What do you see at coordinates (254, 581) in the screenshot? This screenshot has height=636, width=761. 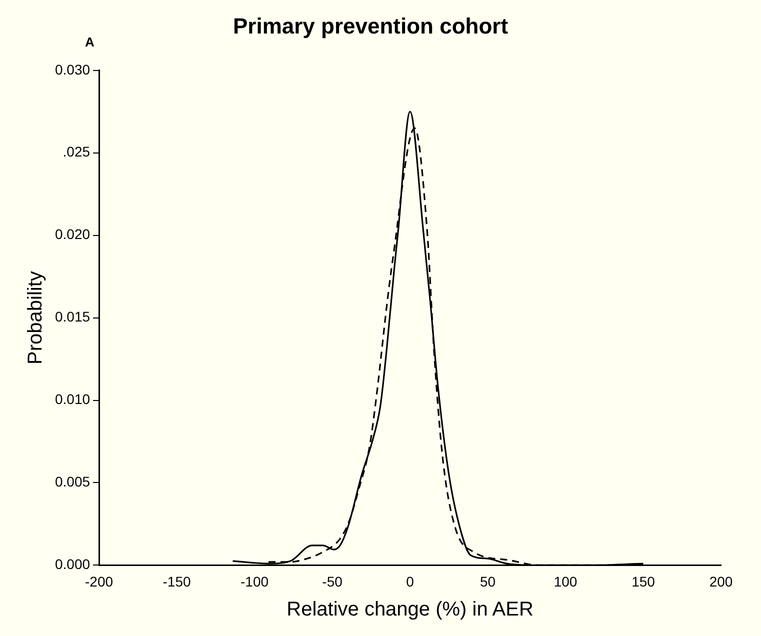 I see `x-tick-label: -100` at bounding box center [254, 581].